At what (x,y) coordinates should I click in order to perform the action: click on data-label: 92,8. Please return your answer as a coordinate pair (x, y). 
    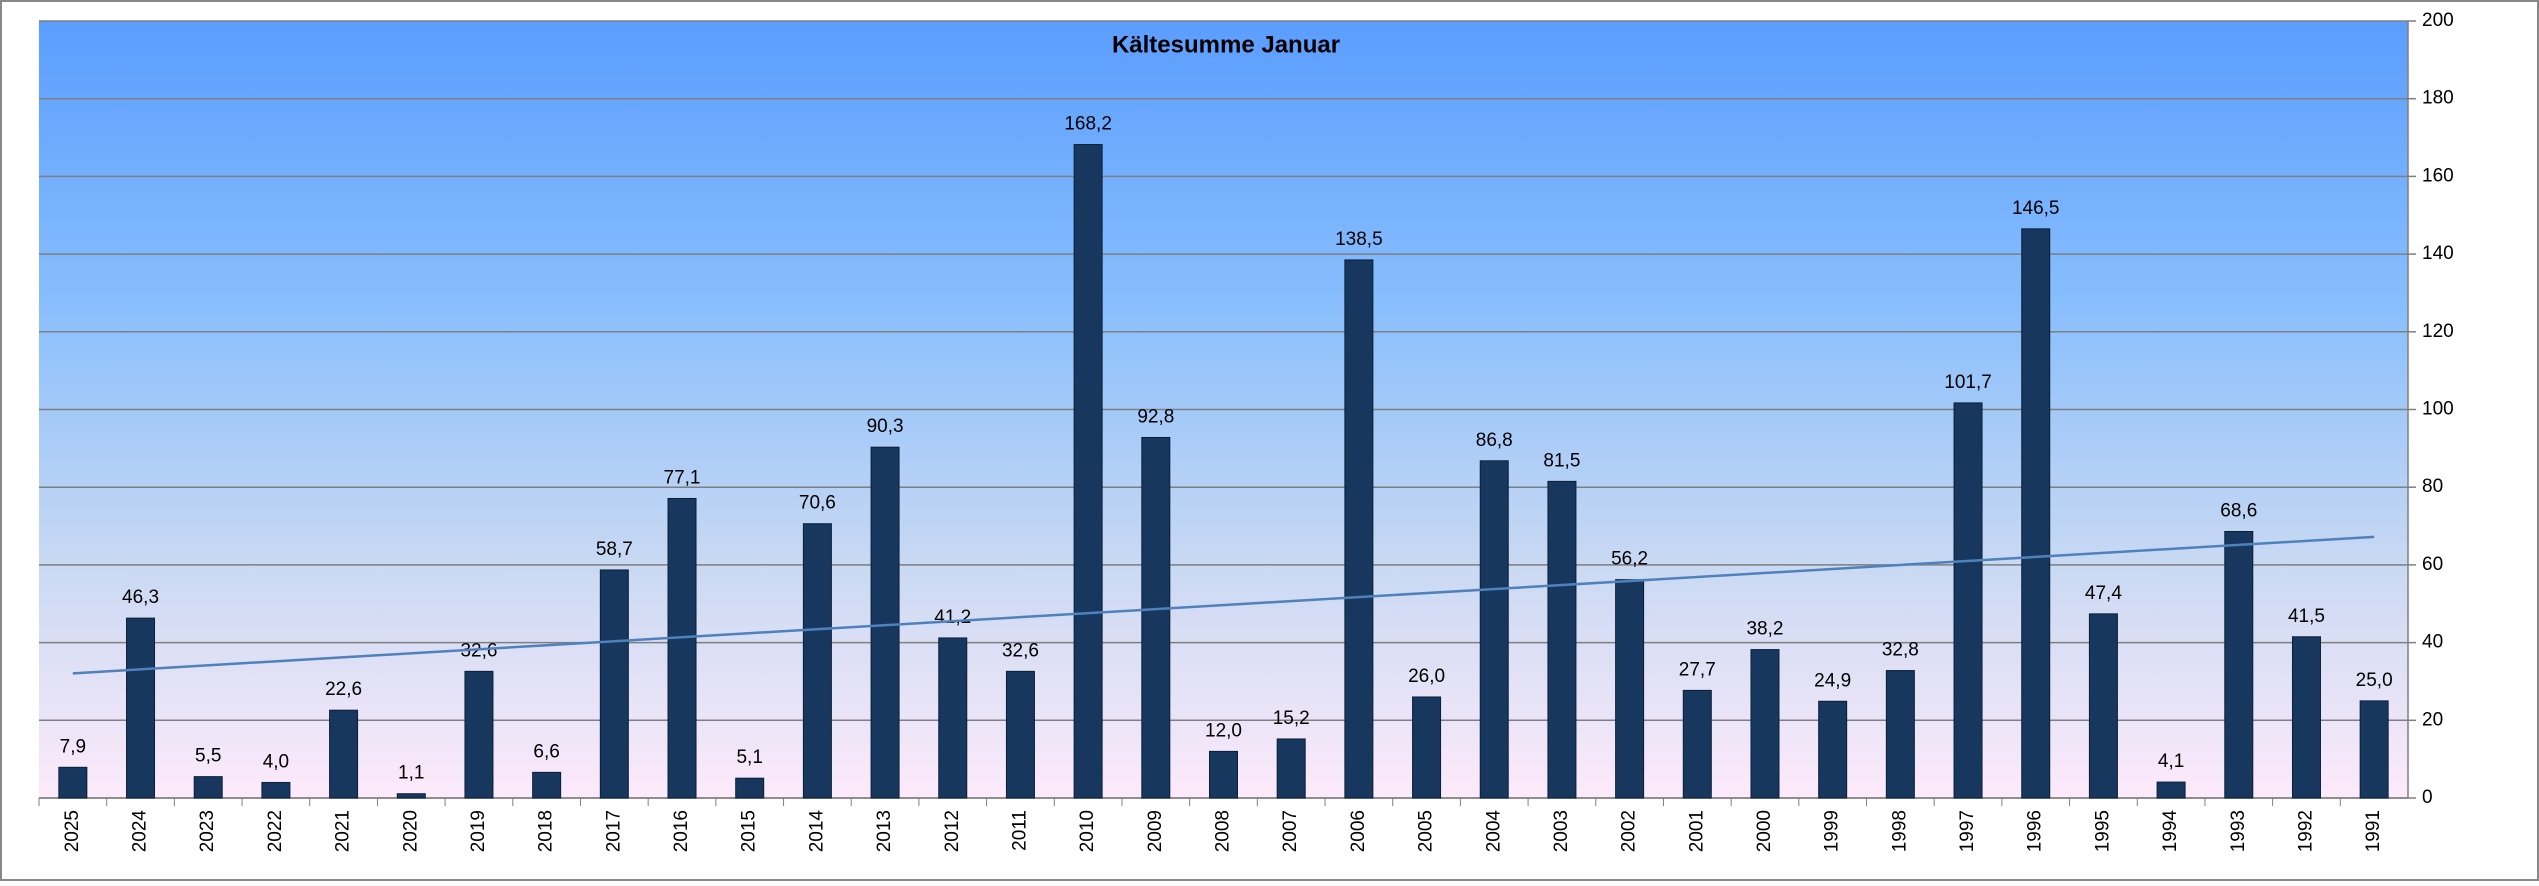
    Looking at the image, I should click on (1155, 416).